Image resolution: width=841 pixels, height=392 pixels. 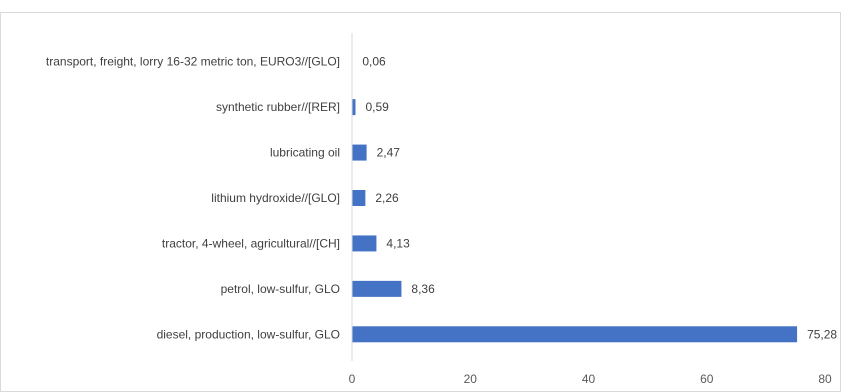 What do you see at coordinates (825, 379) in the screenshot?
I see `x-tick-label-4: 80` at bounding box center [825, 379].